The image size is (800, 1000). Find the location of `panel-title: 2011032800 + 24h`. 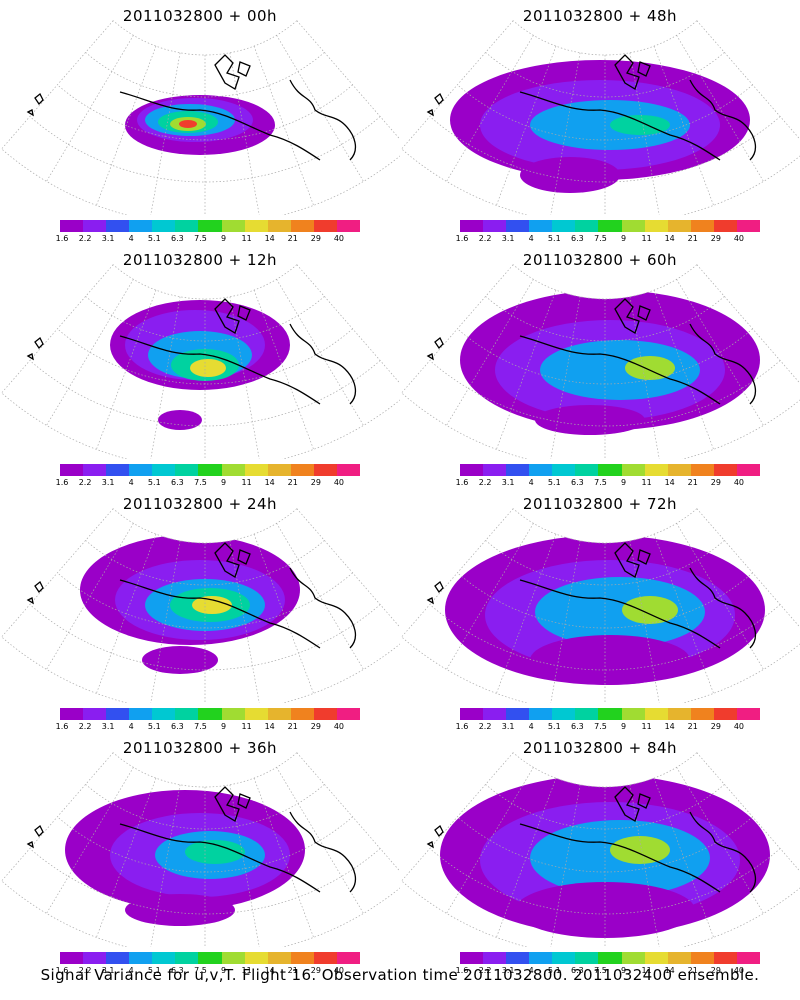

panel-title: 2011032800 + 24h is located at coordinates (200, 504).